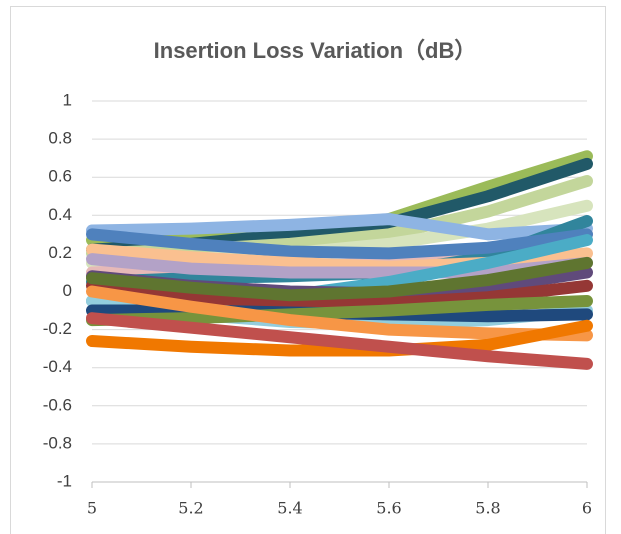 The image size is (621, 534). Describe the element at coordinates (57, 366) in the screenshot. I see `y-tick-label: -0.4` at that location.